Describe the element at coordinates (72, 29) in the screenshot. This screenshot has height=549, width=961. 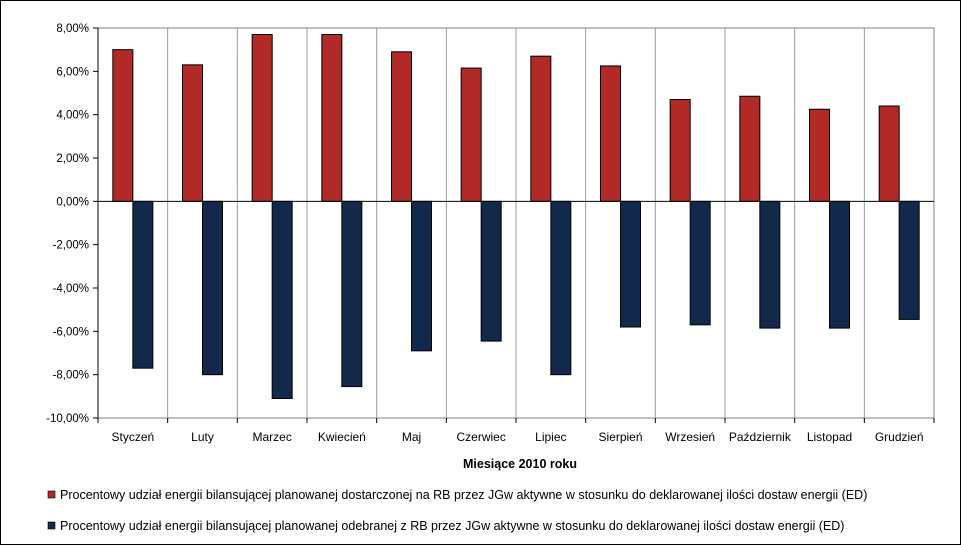
I see `y-tick-label: 8,00%` at that location.